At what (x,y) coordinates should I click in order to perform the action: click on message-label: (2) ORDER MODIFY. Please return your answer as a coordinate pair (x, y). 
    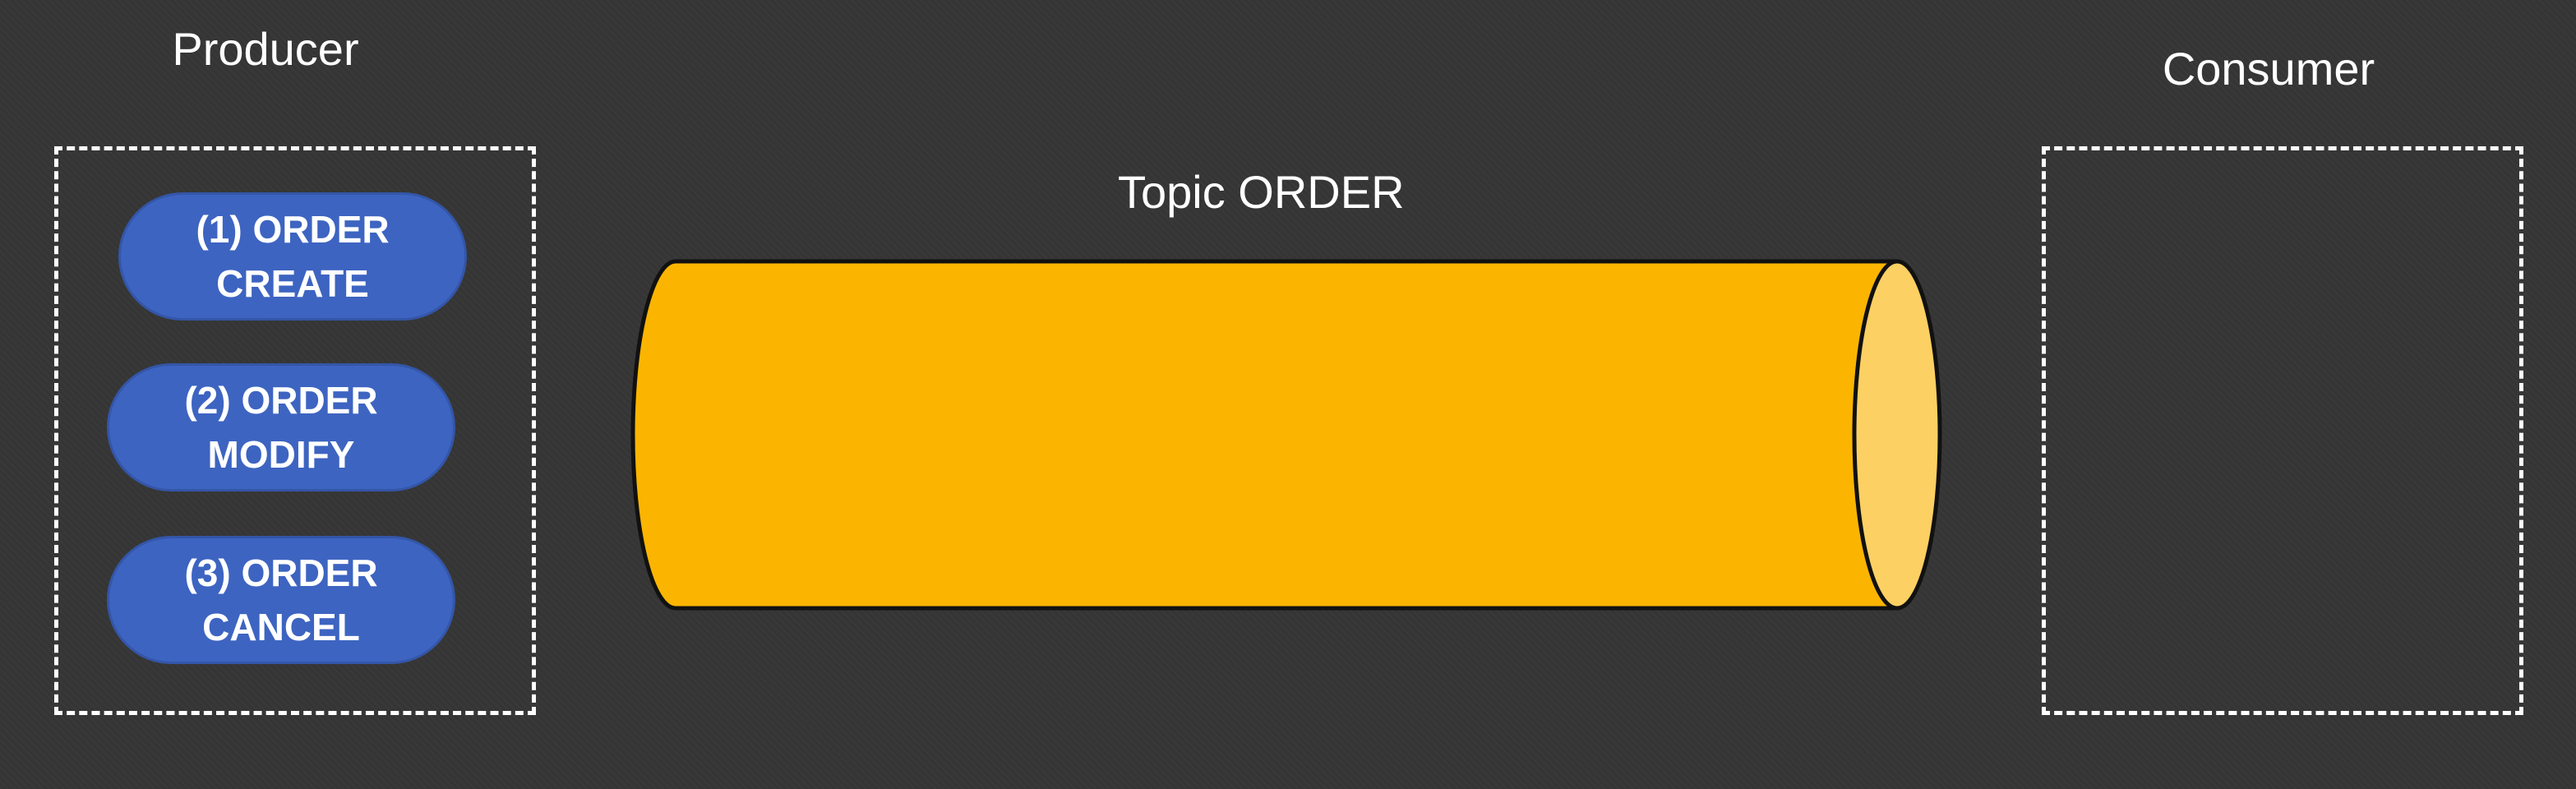
    Looking at the image, I should click on (281, 427).